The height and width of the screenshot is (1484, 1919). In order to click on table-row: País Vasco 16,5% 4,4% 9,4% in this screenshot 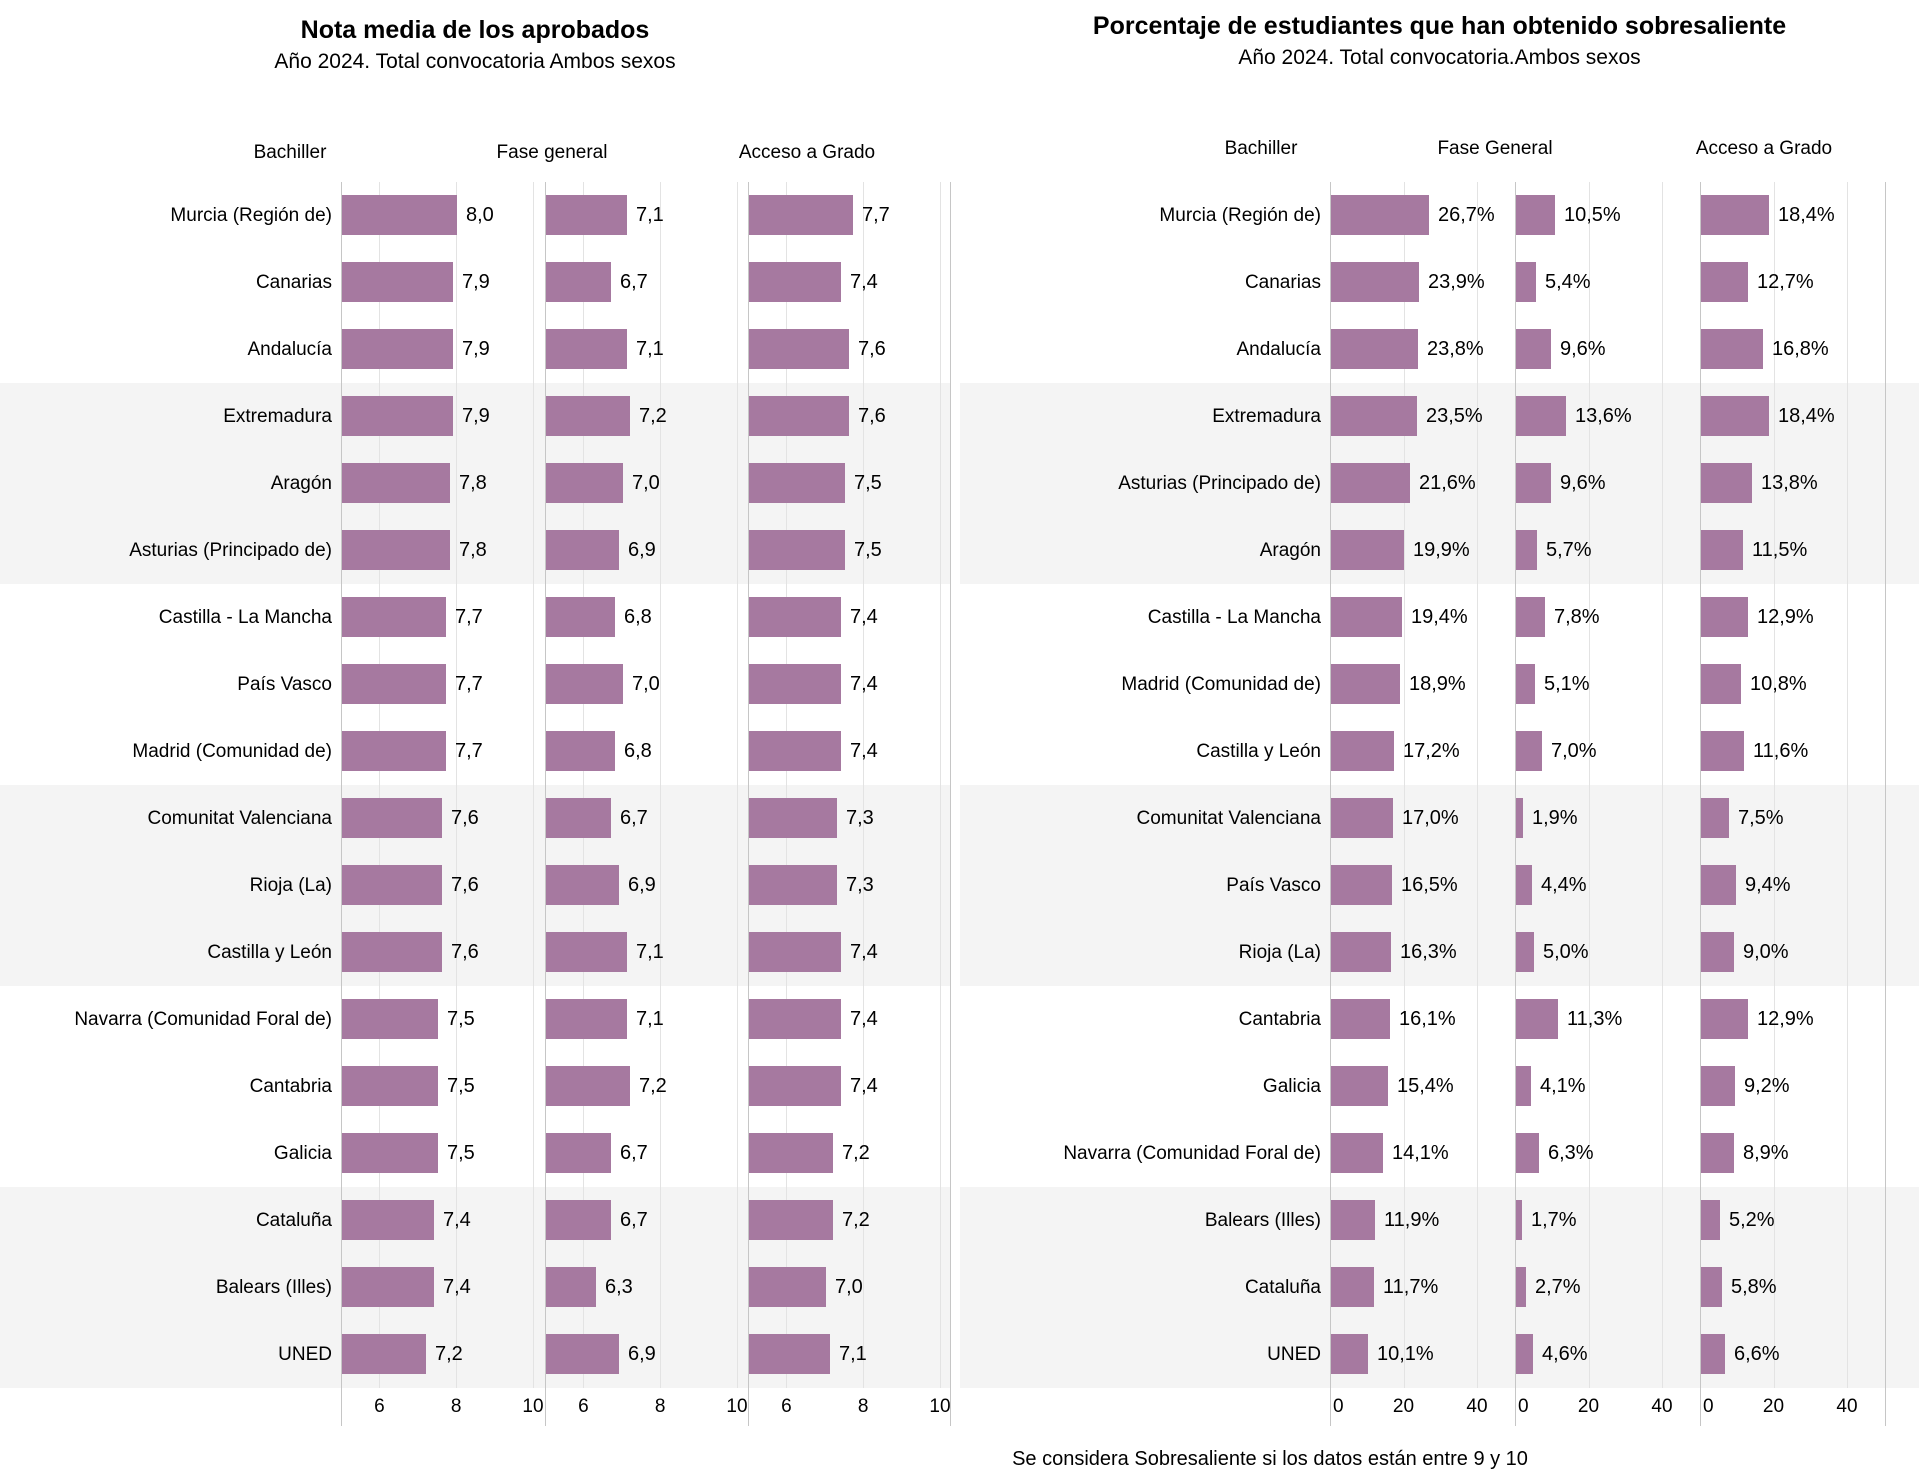, I will do `click(1439, 885)`.